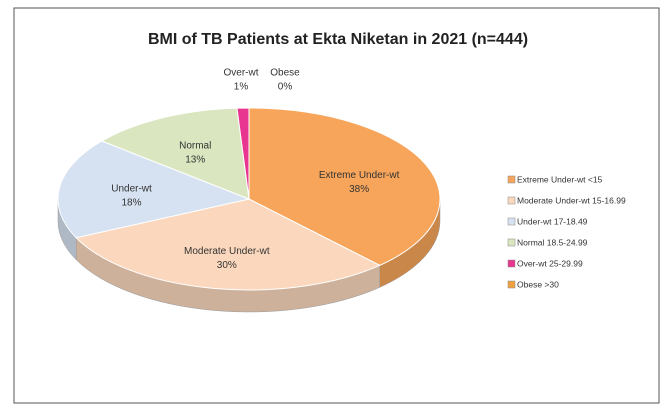 The width and height of the screenshot is (667, 416). What do you see at coordinates (538, 284) in the screenshot?
I see `legend-label: Obese >30` at bounding box center [538, 284].